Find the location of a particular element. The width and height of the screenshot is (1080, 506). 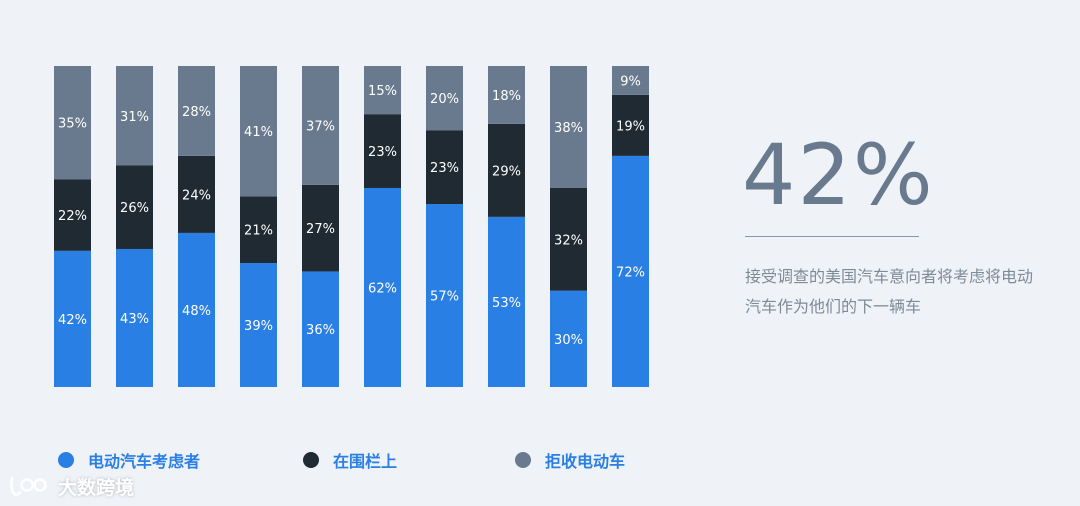

data-label: 72% is located at coordinates (630, 272).